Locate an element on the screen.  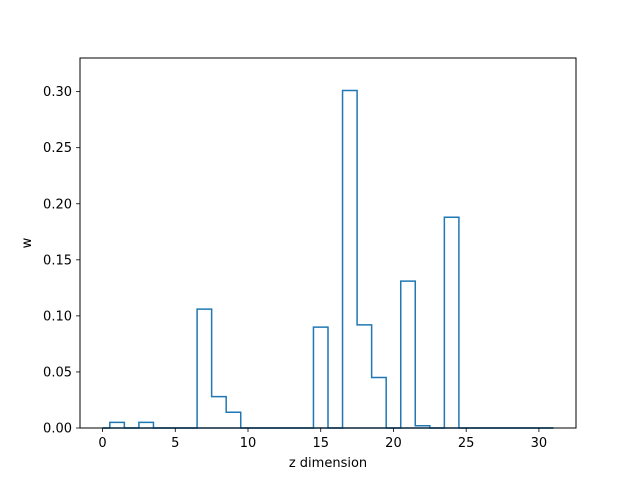
y-tick-label: 0.10 is located at coordinates (57, 316).